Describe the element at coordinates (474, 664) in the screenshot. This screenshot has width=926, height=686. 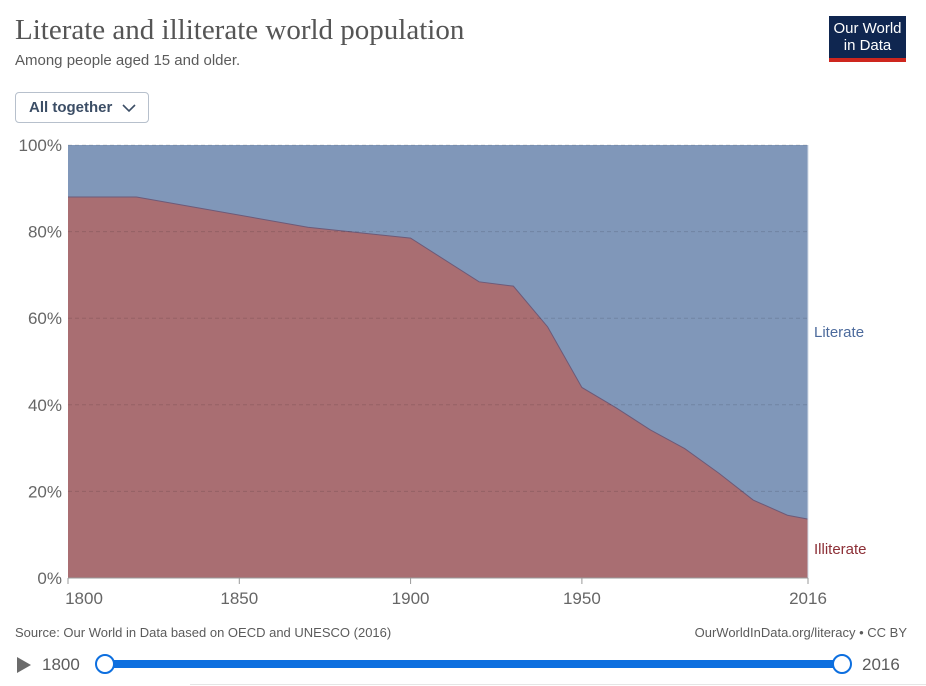
I see `timeline-track` at that location.